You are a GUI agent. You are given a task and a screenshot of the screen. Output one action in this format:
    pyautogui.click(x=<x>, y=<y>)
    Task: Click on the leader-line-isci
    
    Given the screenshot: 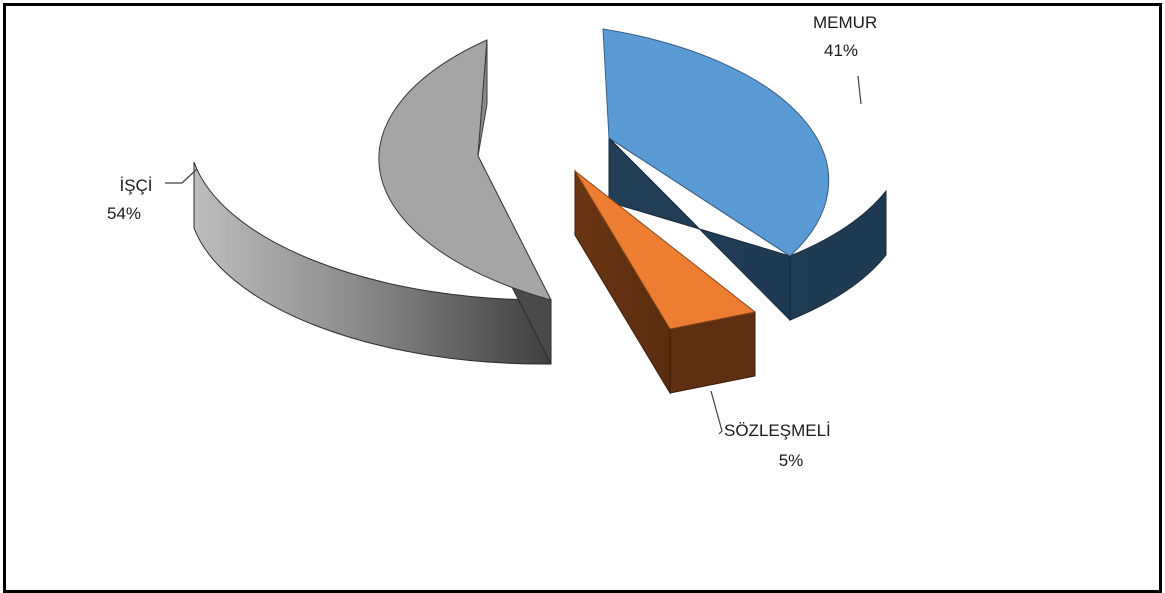 What is the action you would take?
    pyautogui.click(x=181, y=176)
    